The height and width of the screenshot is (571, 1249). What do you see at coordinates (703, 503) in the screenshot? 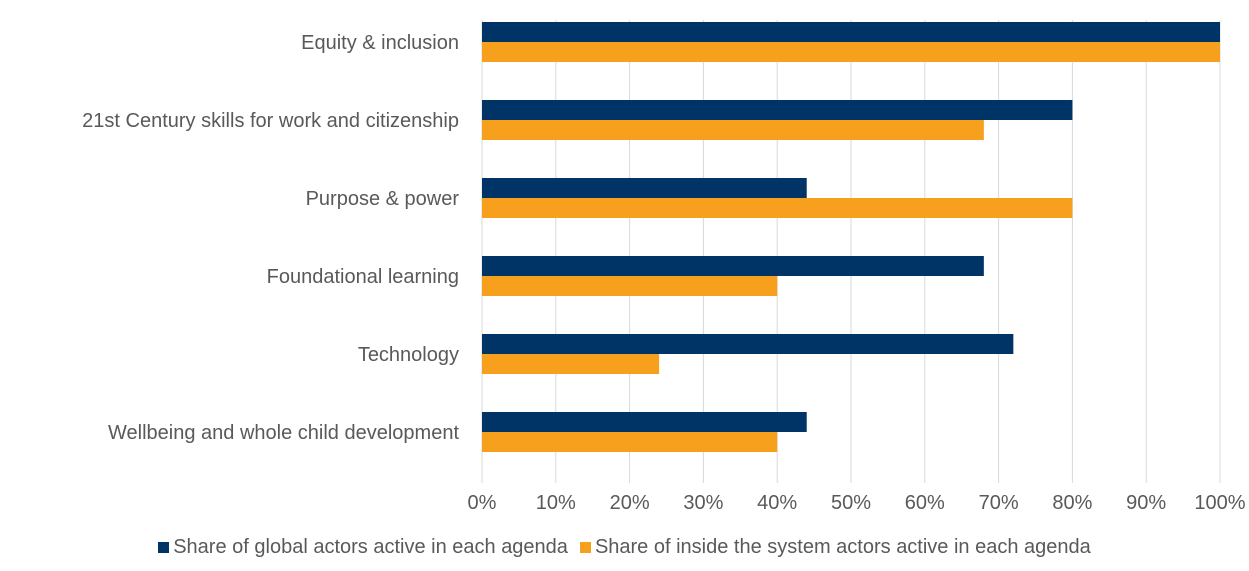
I see `x-tick-label: 30%` at bounding box center [703, 503].